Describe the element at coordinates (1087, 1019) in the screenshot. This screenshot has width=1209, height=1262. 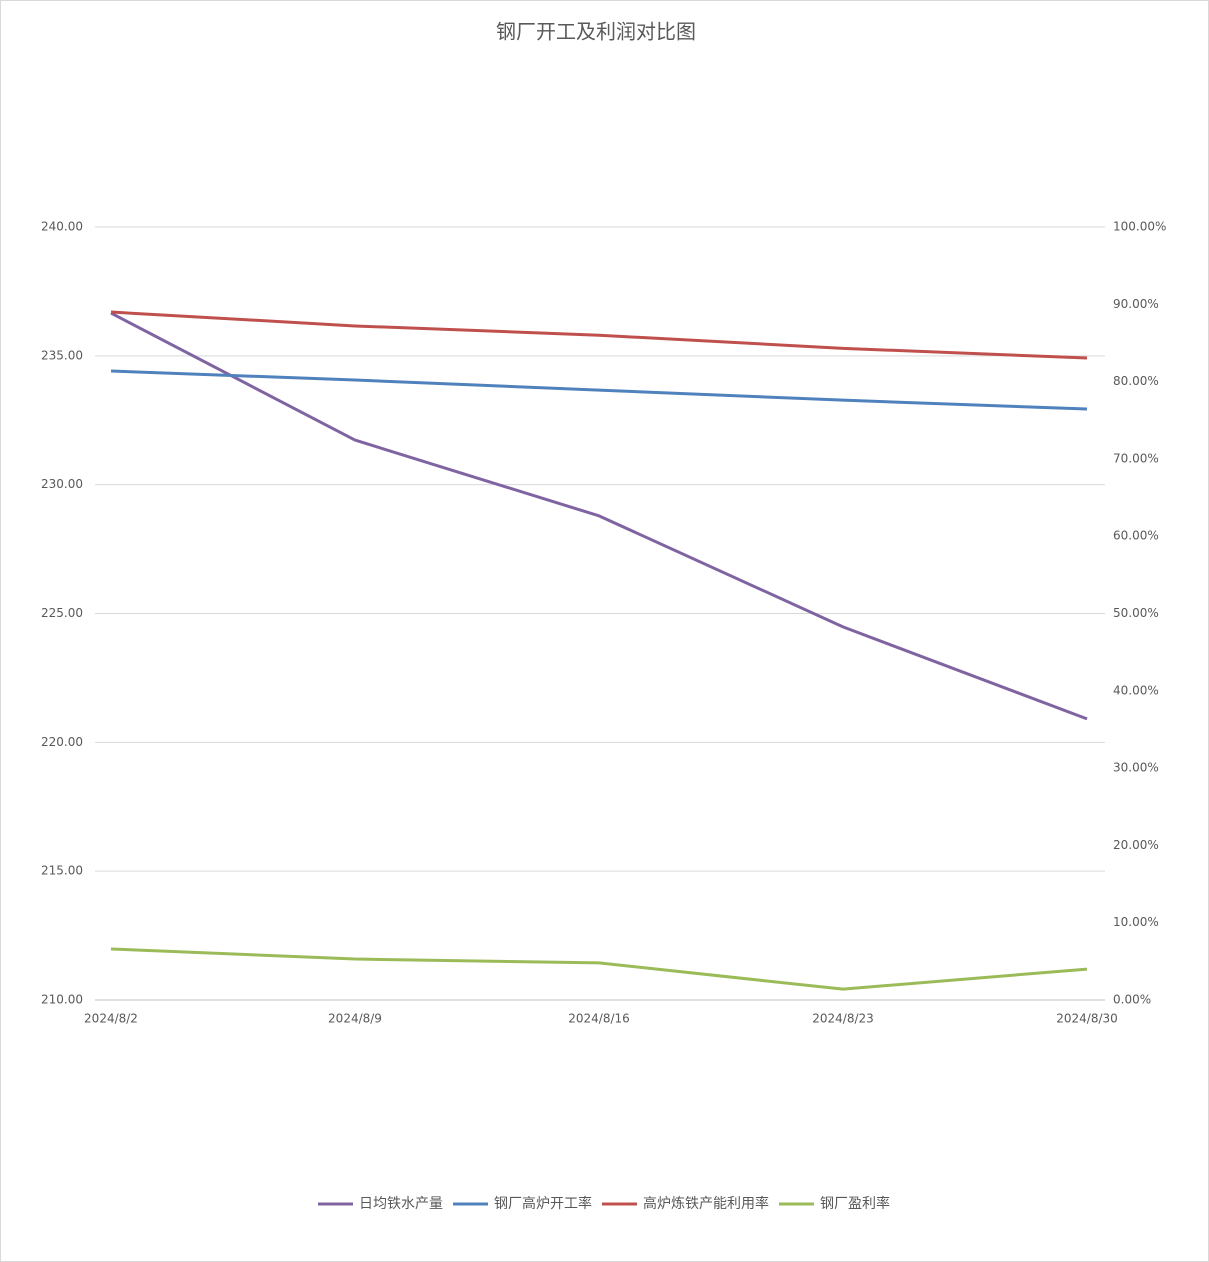
I see `x-tick-label: 2024/8/30` at that location.